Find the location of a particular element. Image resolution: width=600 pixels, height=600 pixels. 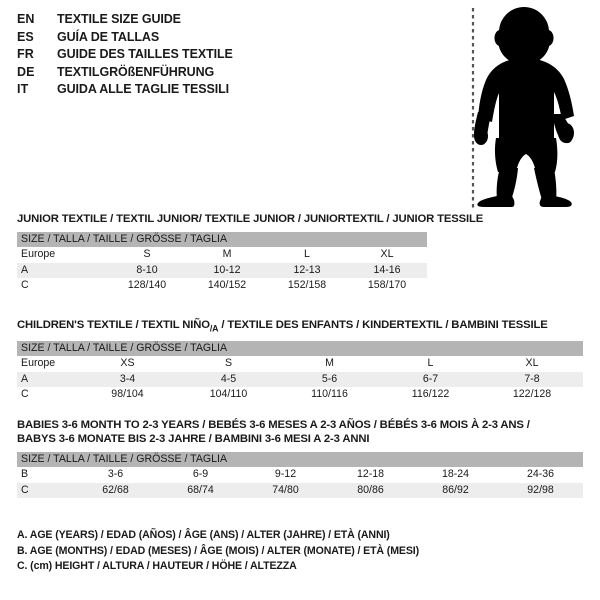

table-cell: 98/104 is located at coordinates (127, 395).